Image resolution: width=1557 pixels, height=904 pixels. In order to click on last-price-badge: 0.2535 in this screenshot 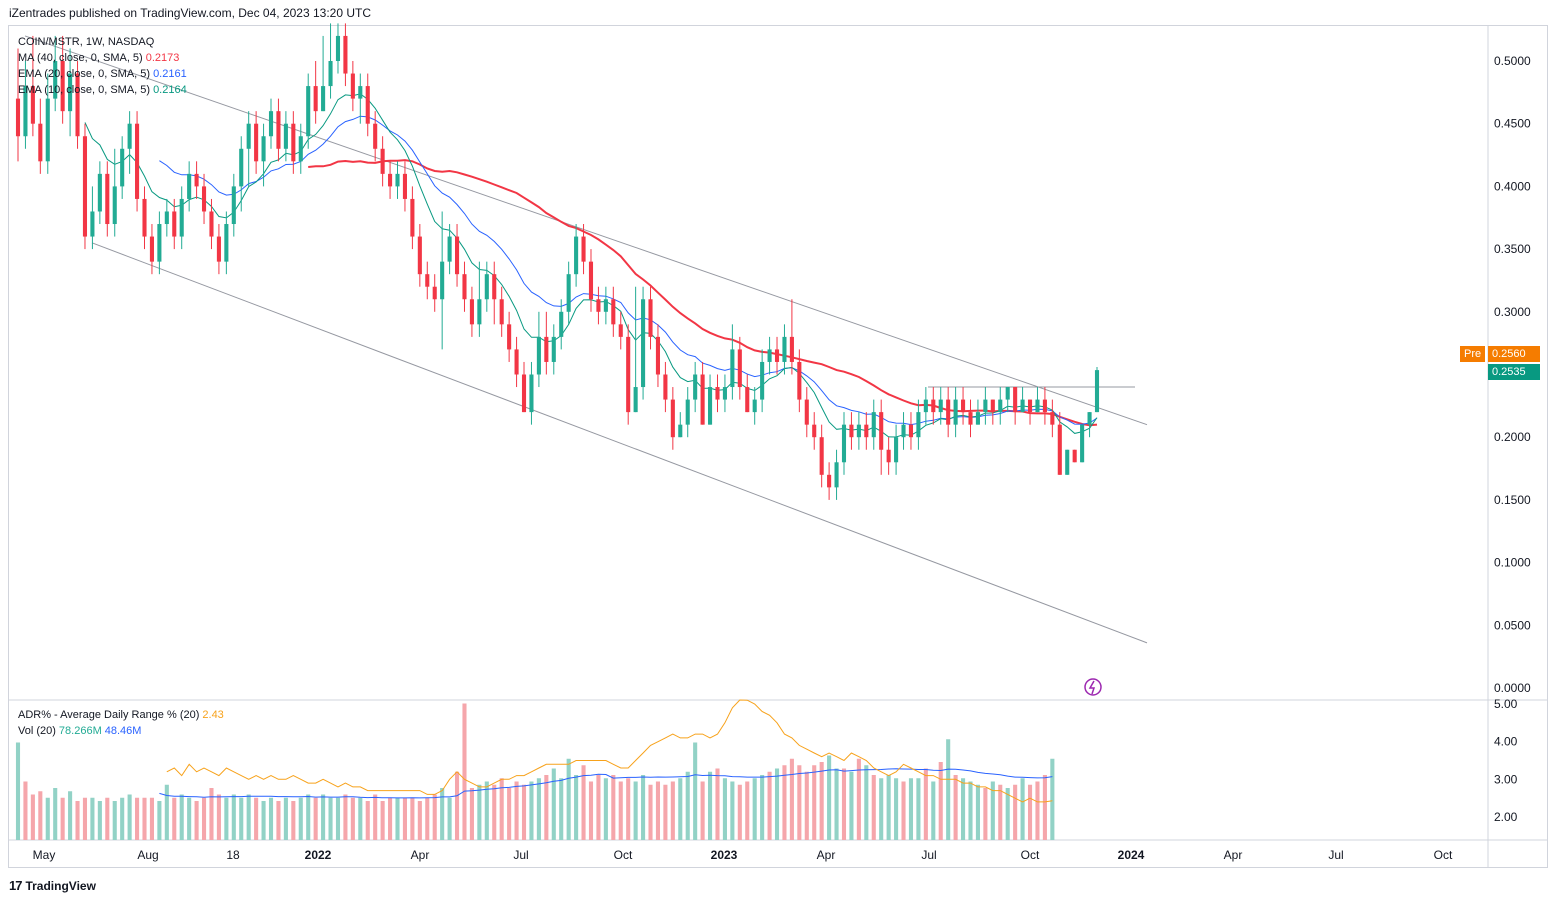, I will do `click(1514, 372)`.